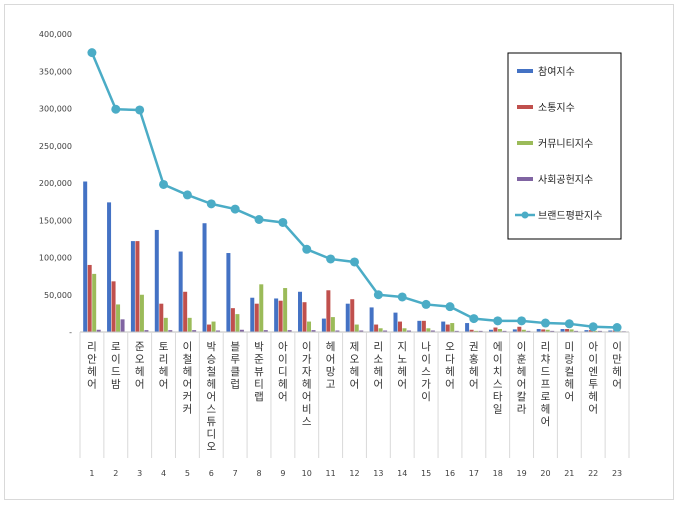 This screenshot has height=506, width=680. What do you see at coordinates (235, 473) in the screenshot?
I see `x-index-label: 7` at bounding box center [235, 473].